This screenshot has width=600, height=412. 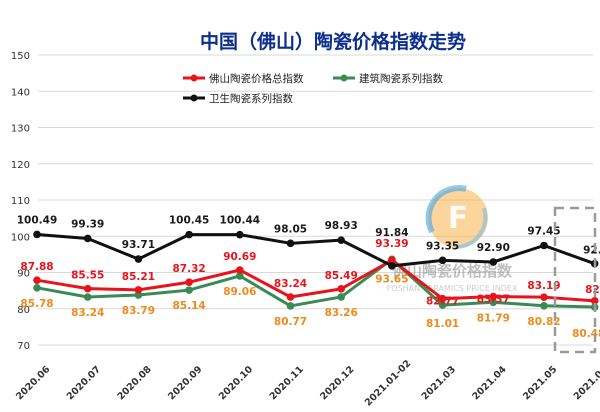 What do you see at coordinates (20, 56) in the screenshot?
I see `y-tick-label: 150` at bounding box center [20, 56].